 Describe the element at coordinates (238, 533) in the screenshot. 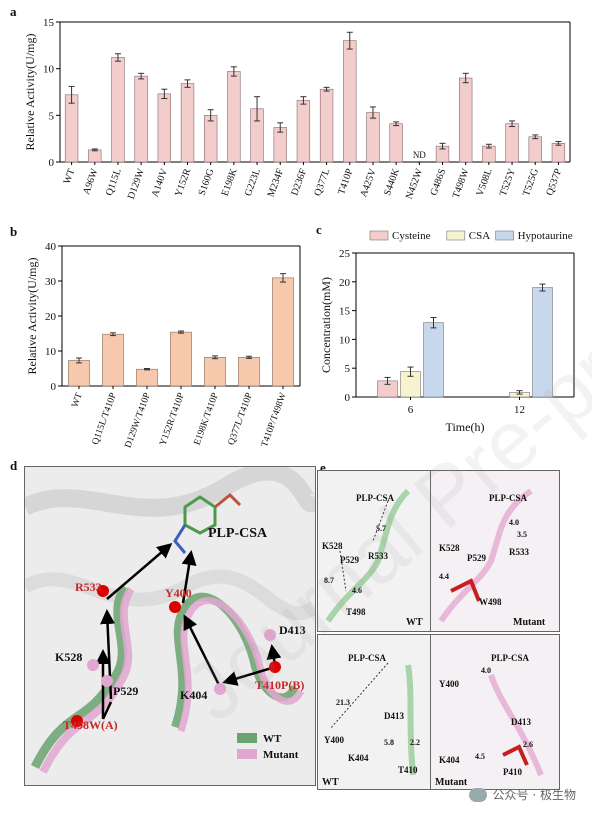

I see `d-label-plp: PLP-CSA` at that location.